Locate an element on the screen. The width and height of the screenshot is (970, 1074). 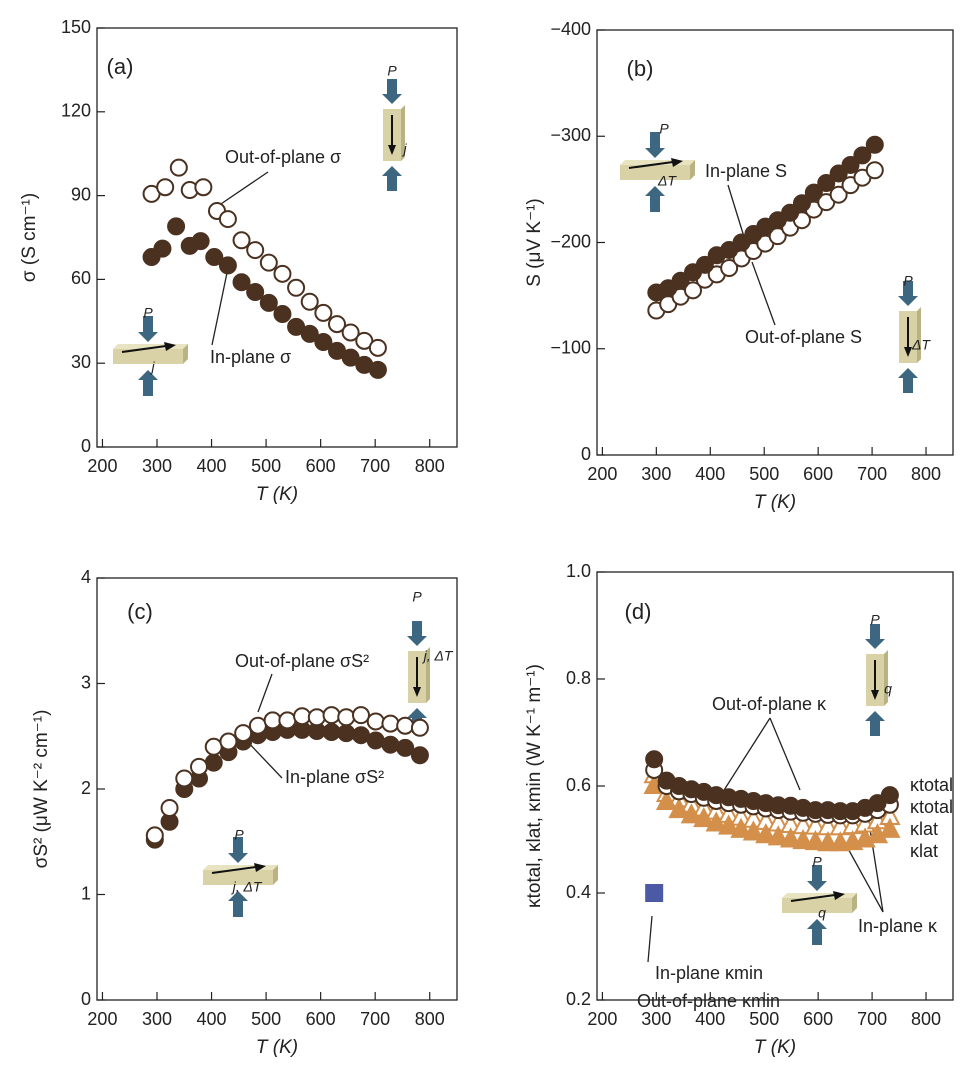
y-tick-label: 30 is located at coordinates (81, 362).